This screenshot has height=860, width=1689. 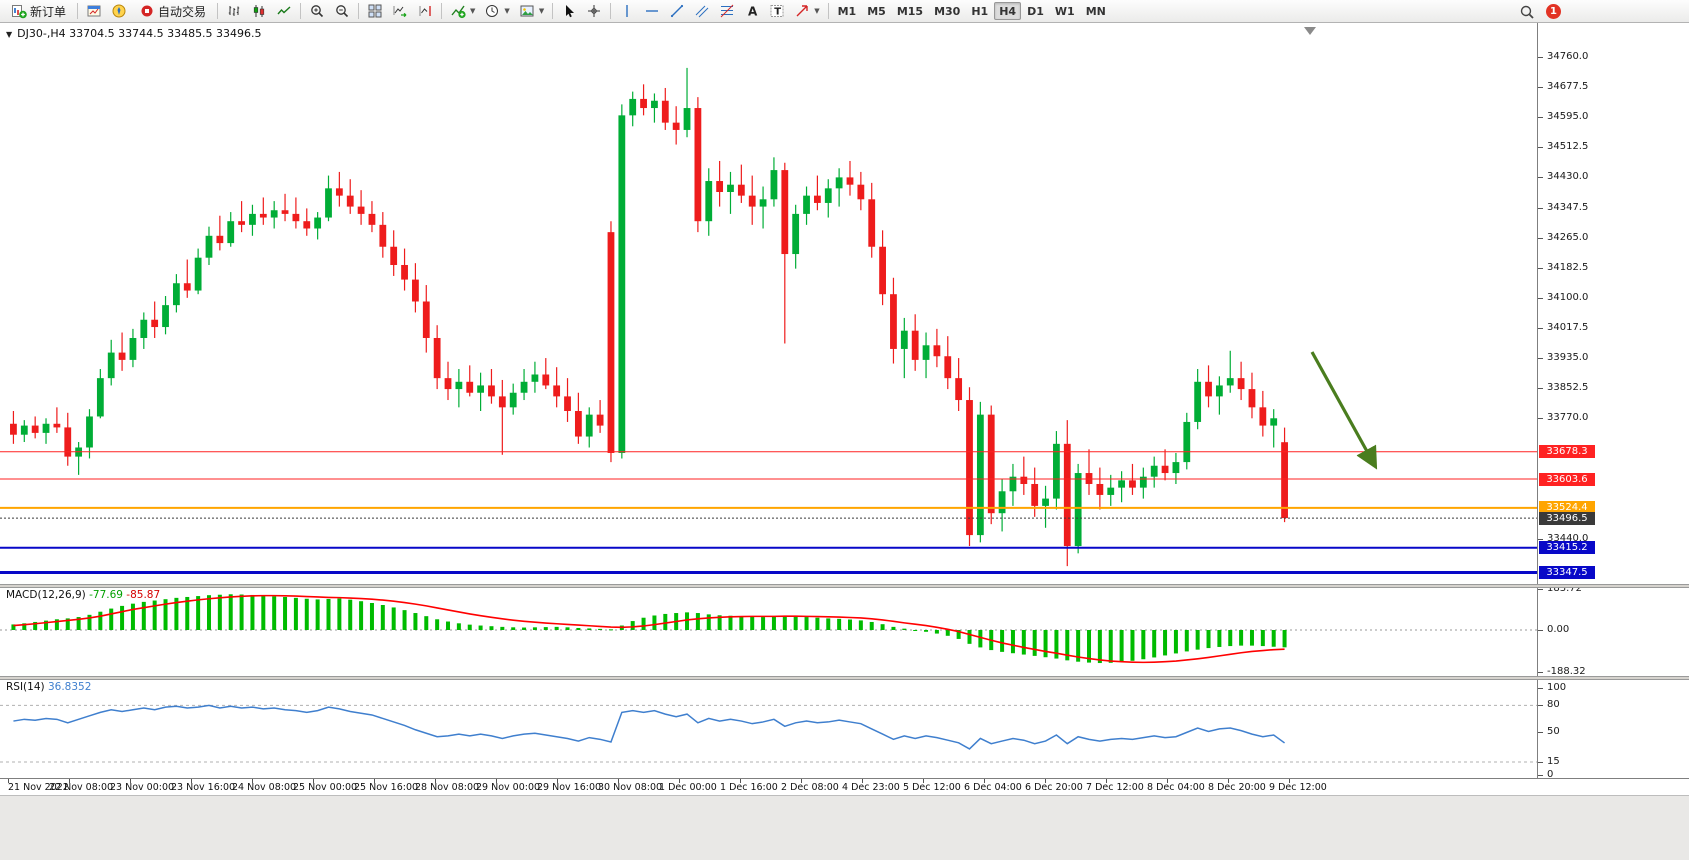 I want to click on text-tool-button: A, so click(x=752, y=11).